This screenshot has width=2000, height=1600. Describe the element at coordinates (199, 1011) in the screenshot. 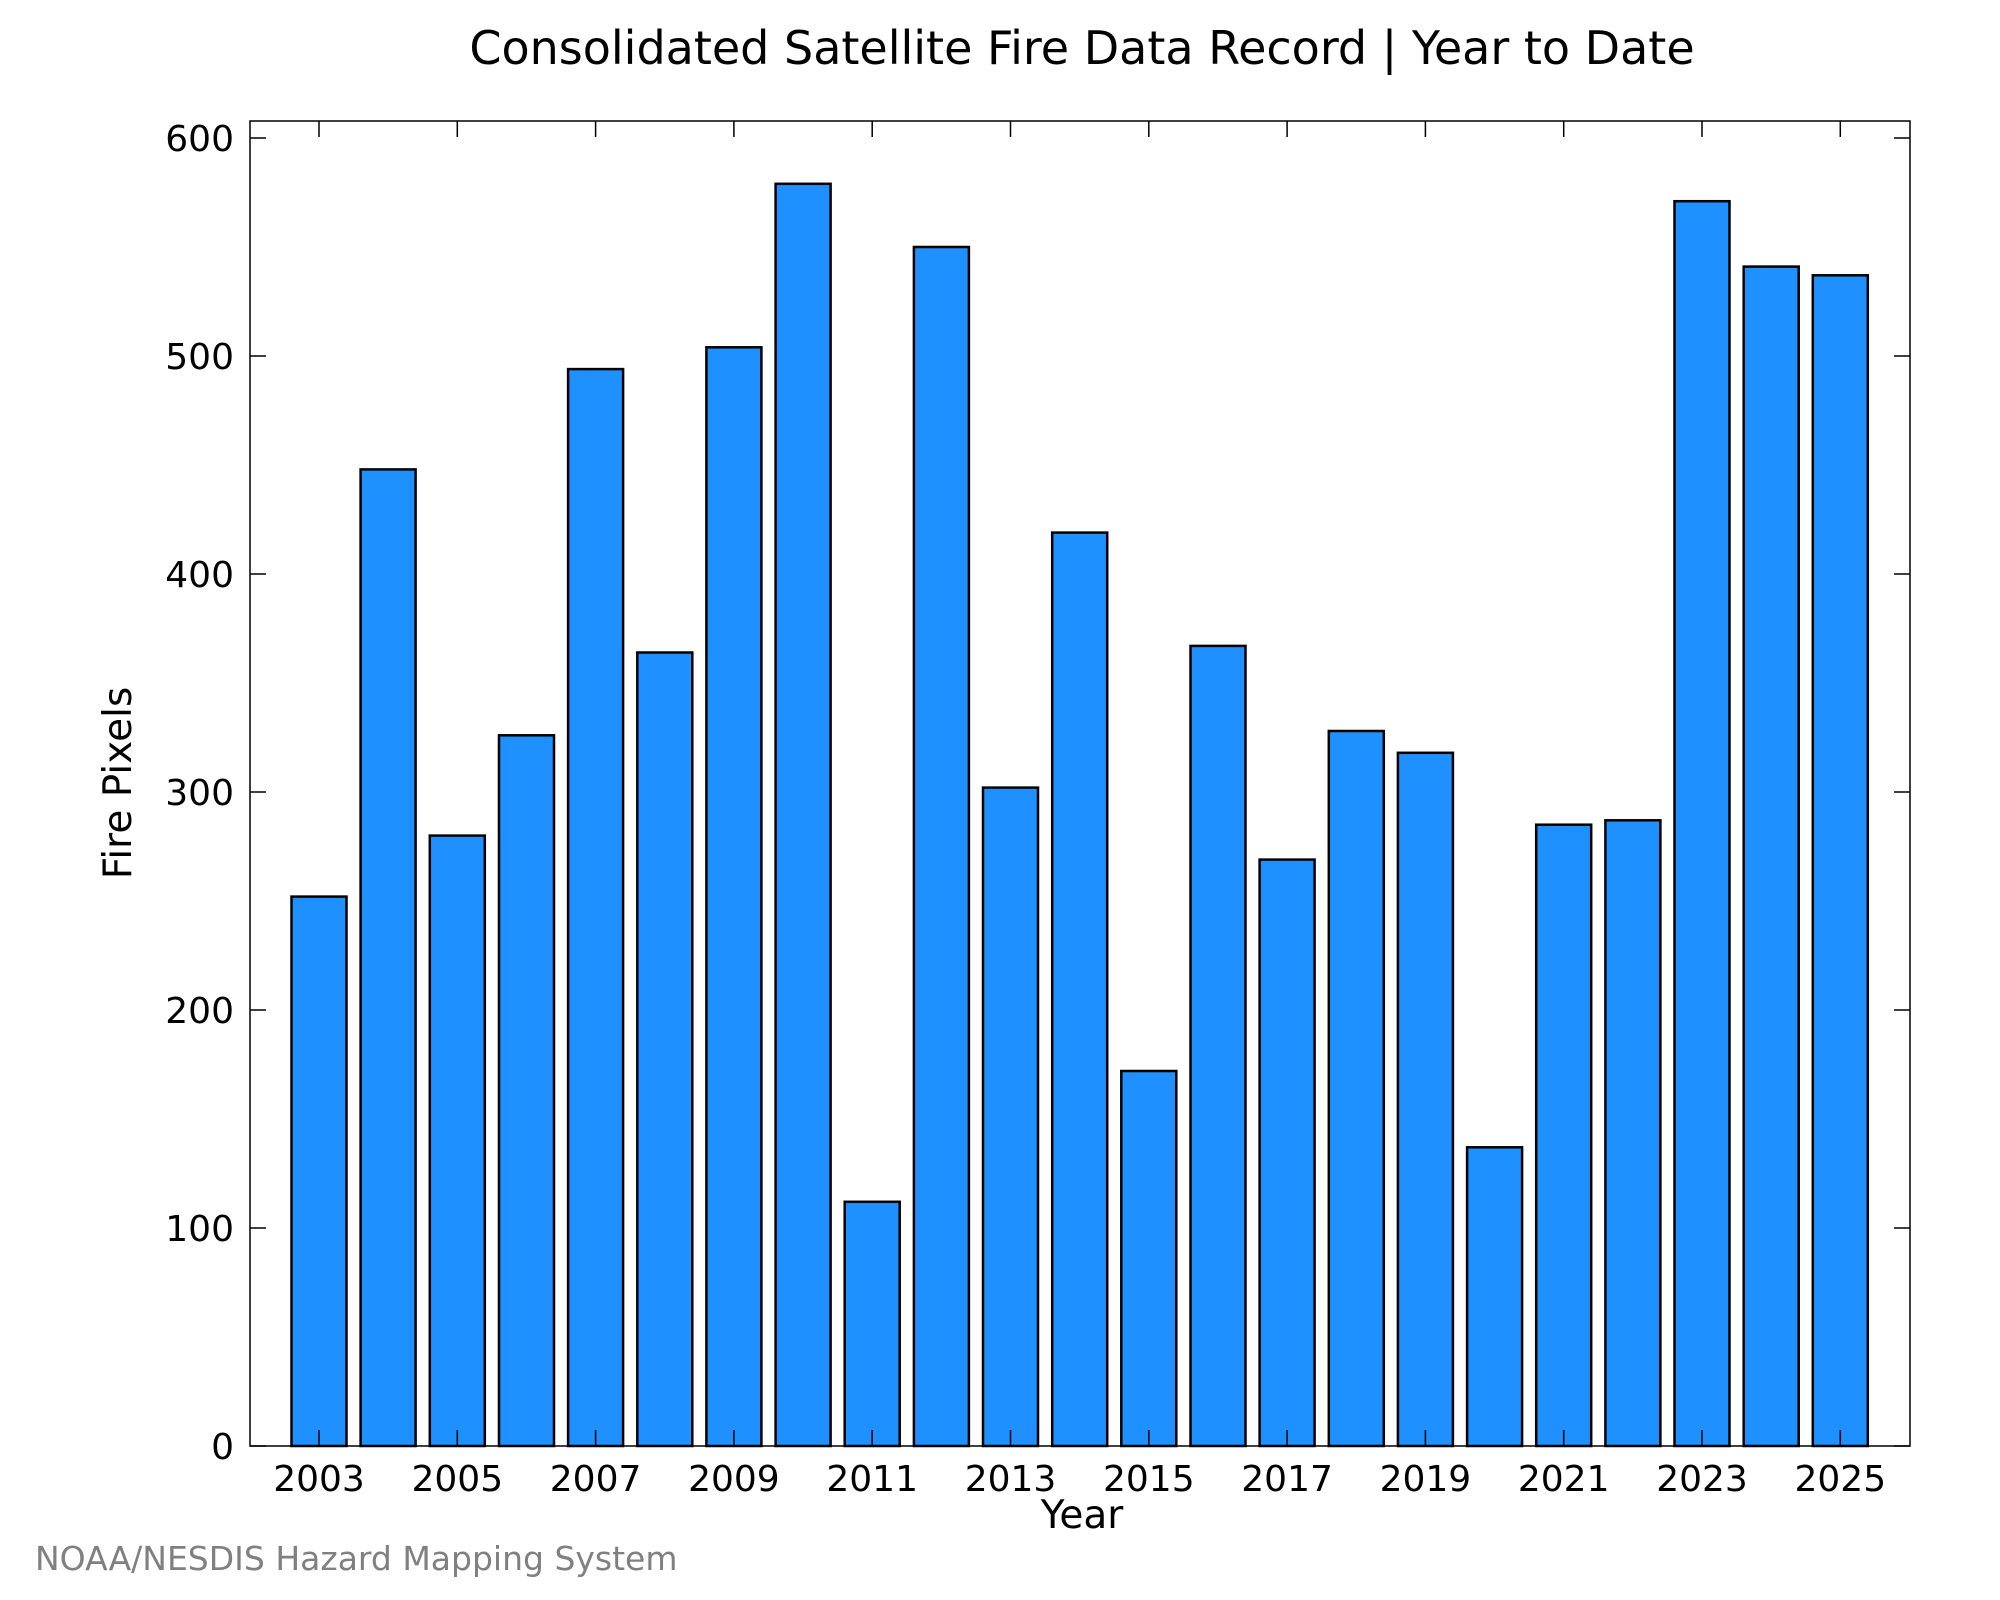

I see `y-tick-label-200: 200` at that location.